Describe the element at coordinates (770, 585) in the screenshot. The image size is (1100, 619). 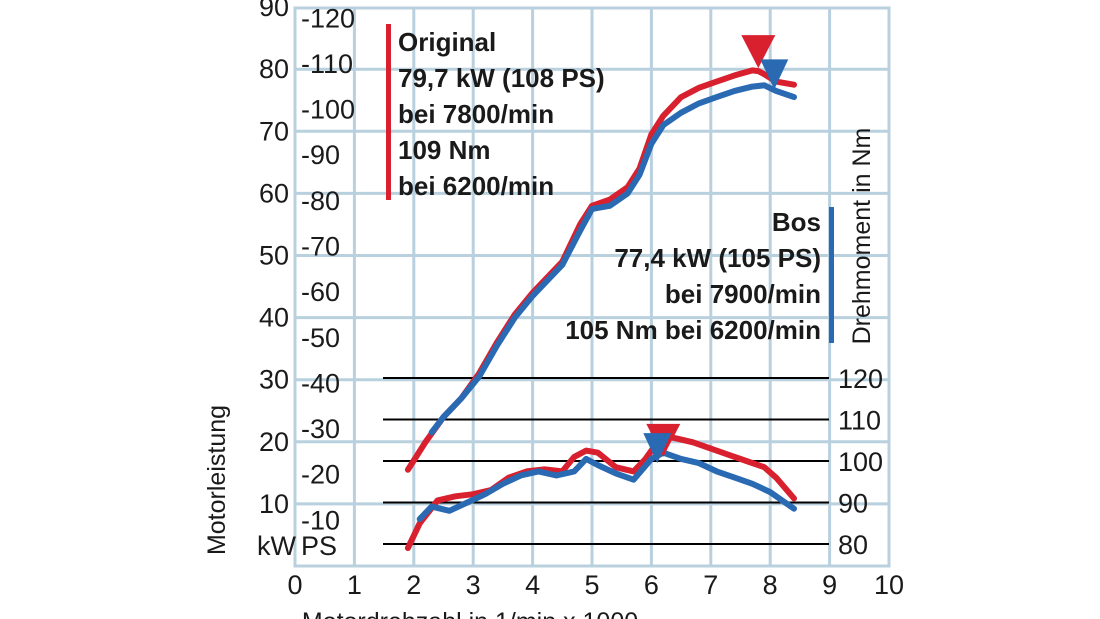
I see `x-tick-label: 8` at that location.